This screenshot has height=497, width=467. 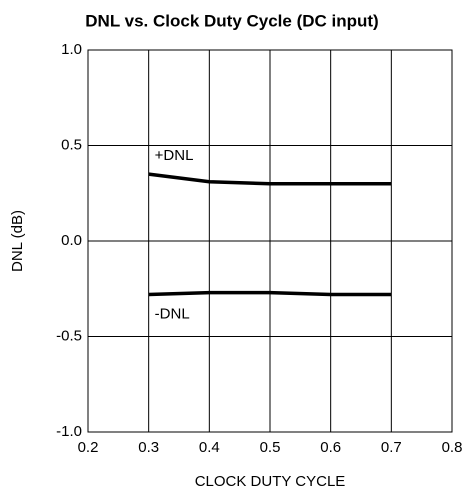 What do you see at coordinates (71, 144) in the screenshot?
I see `y-tick-label: 0.5` at bounding box center [71, 144].